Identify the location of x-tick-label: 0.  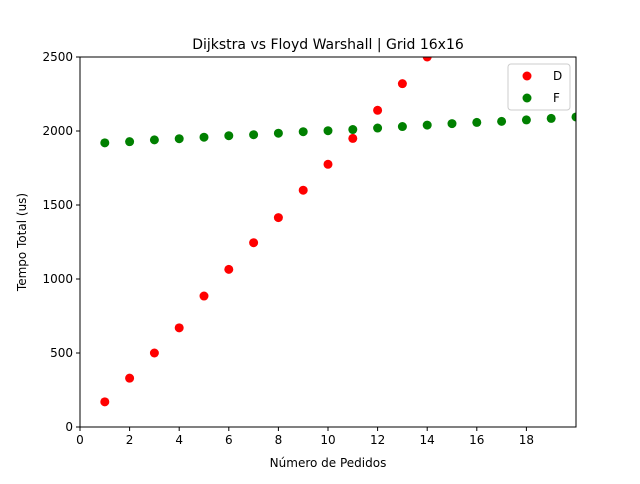
(80, 440).